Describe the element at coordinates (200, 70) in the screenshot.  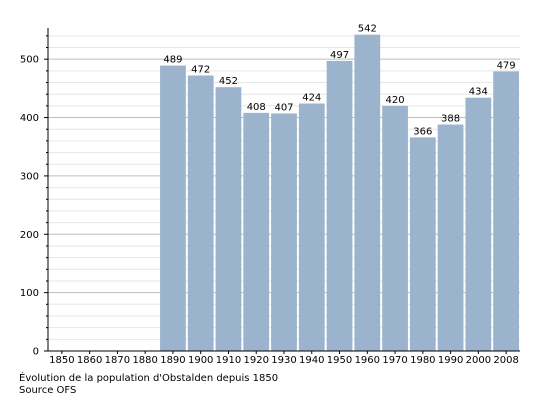
I see `value-label-1900: 472` at that location.